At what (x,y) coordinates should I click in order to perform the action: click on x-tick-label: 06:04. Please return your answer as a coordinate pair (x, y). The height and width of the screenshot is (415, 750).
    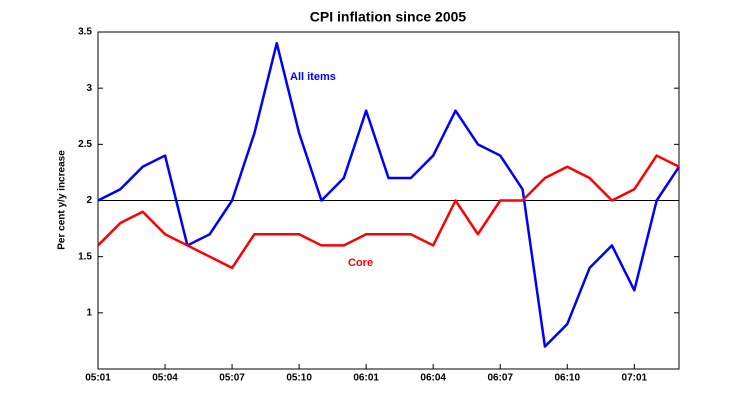
    Looking at the image, I should click on (433, 378).